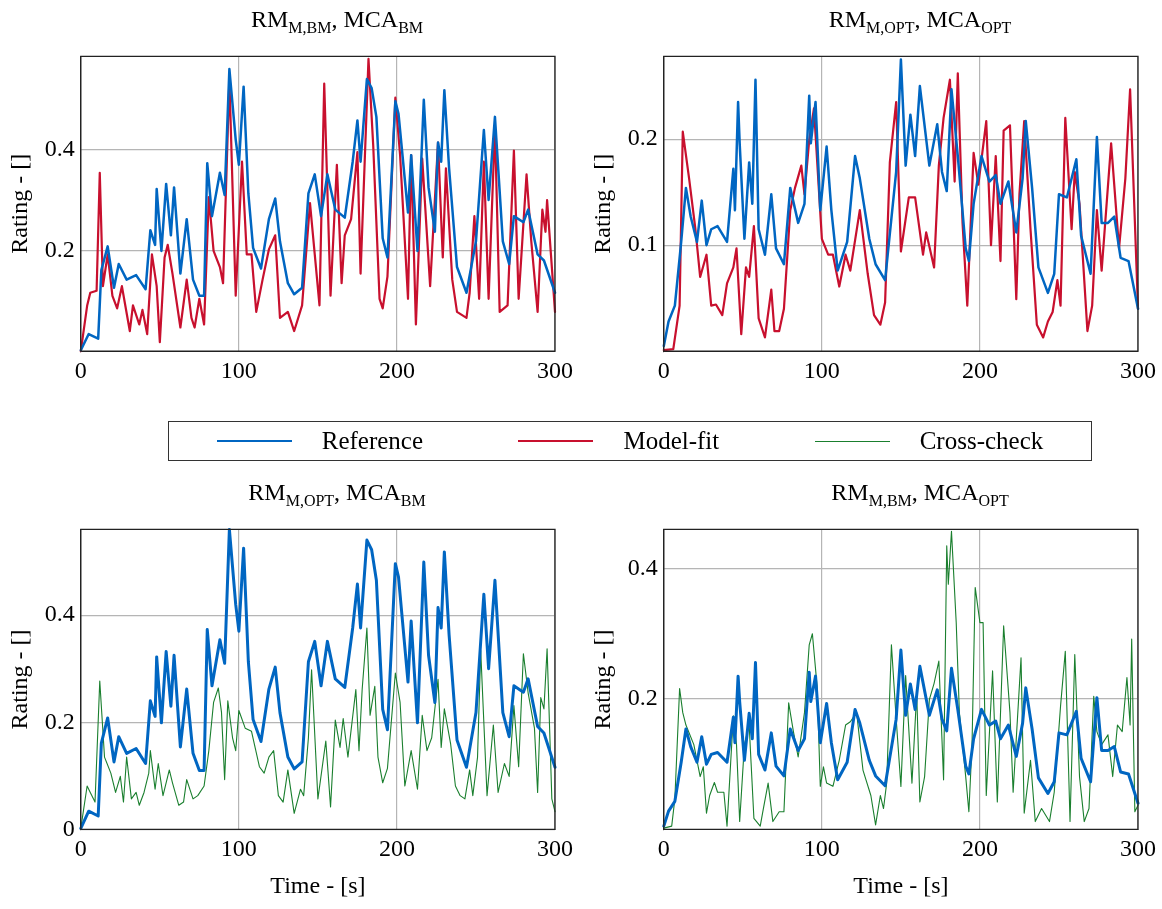  I want to click on chart-title: RM$_{M,OPT}$, MCA$_{OPT}$, so click(920, 21).